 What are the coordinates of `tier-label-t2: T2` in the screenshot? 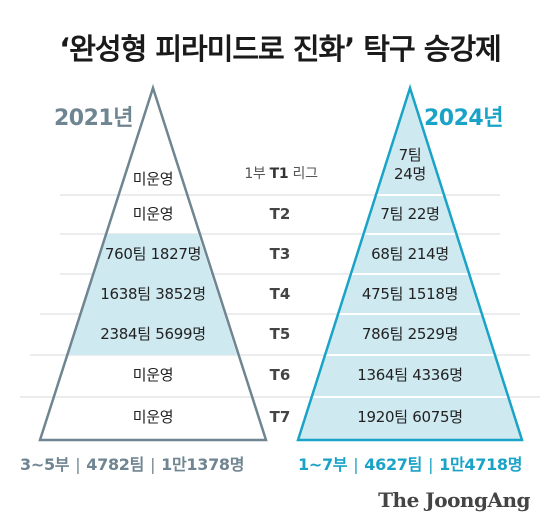 It's located at (280, 214).